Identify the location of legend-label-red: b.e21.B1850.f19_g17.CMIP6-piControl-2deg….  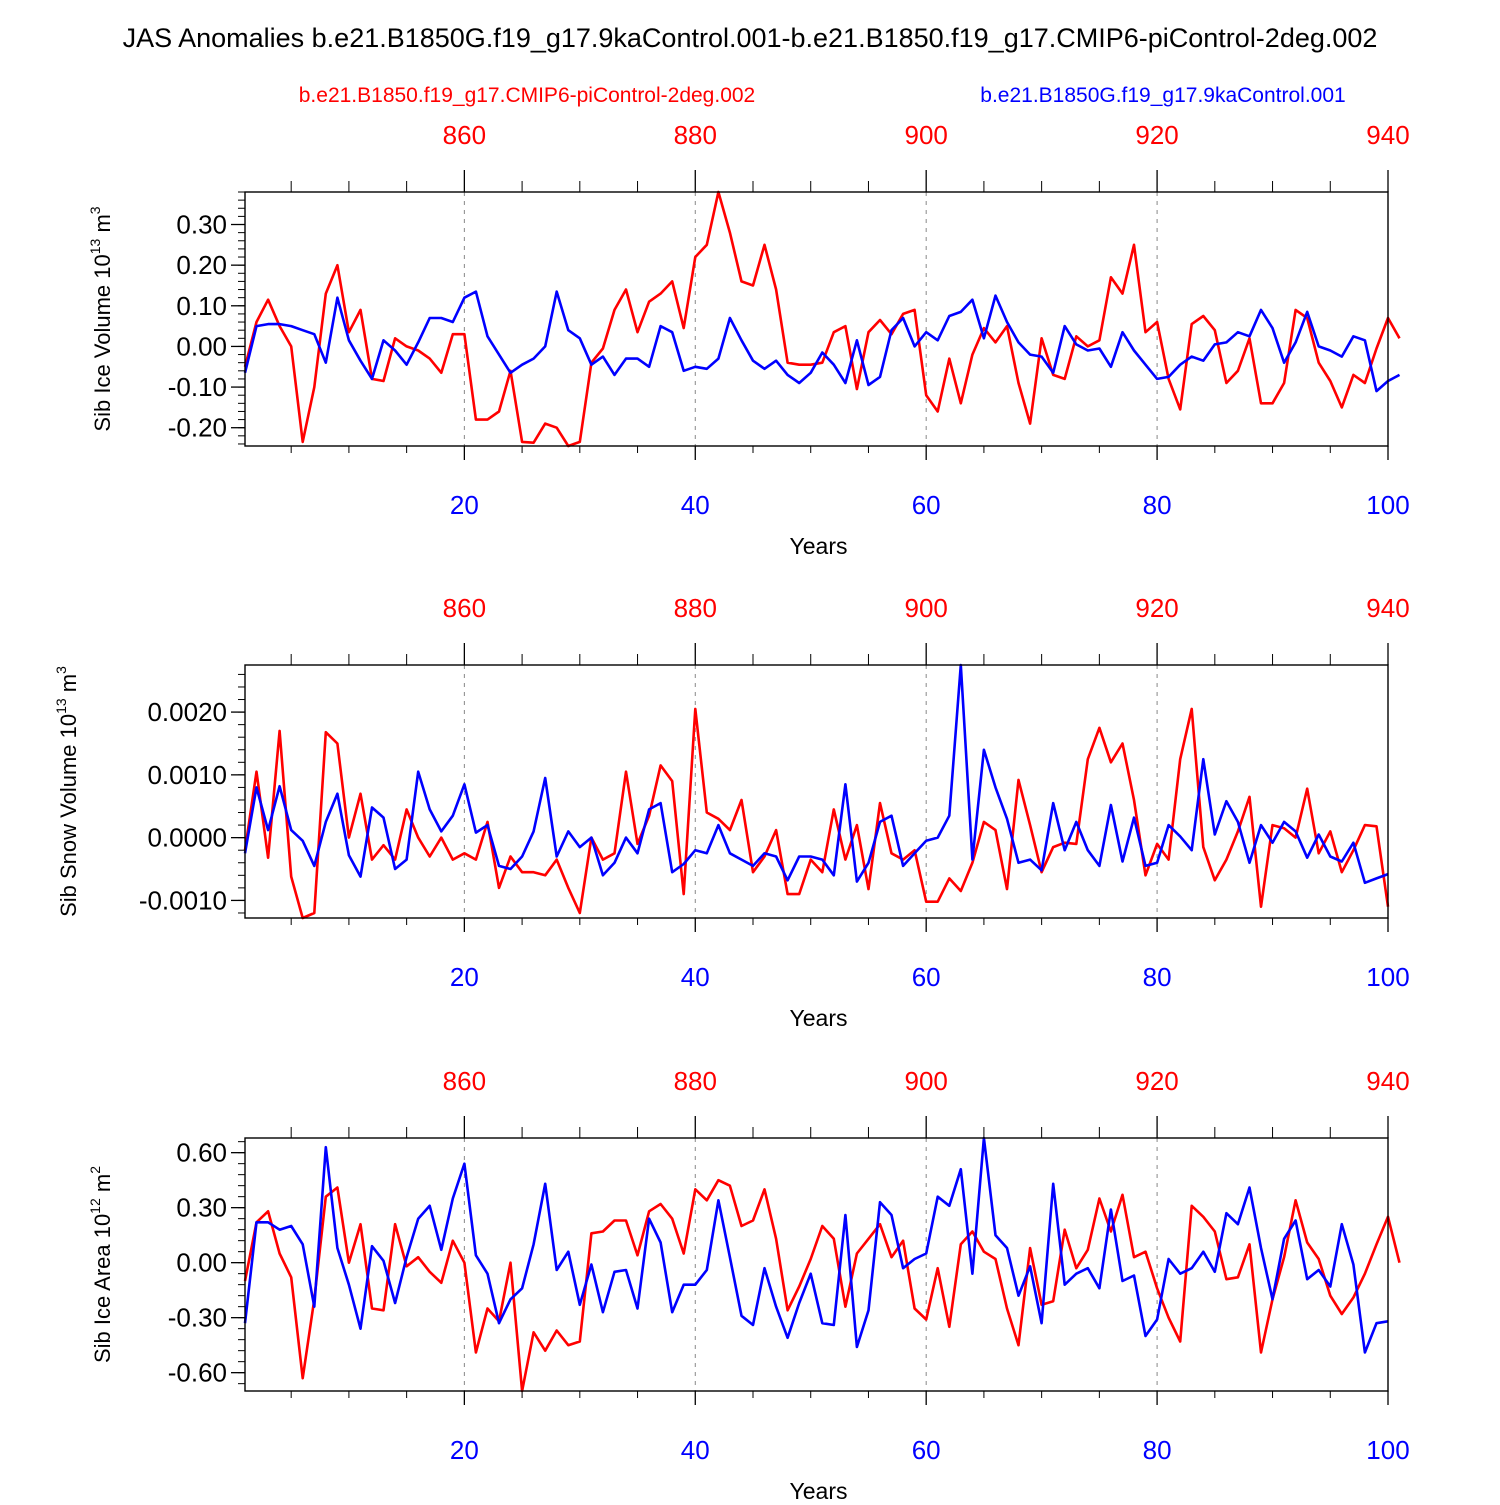
(527, 95).